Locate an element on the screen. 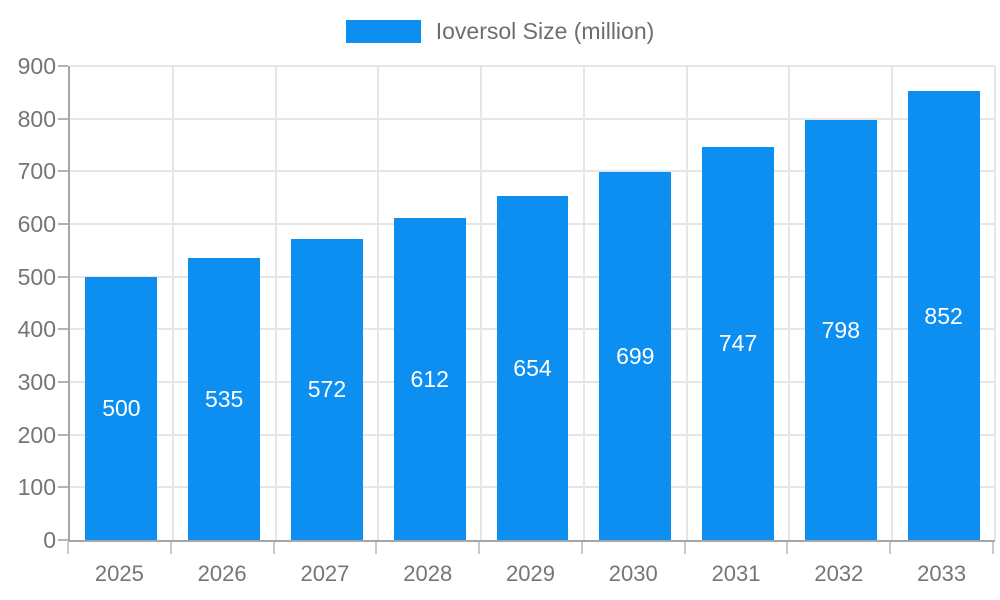 The height and width of the screenshot is (600, 1000). bar-value-label: 798 is located at coordinates (841, 329).